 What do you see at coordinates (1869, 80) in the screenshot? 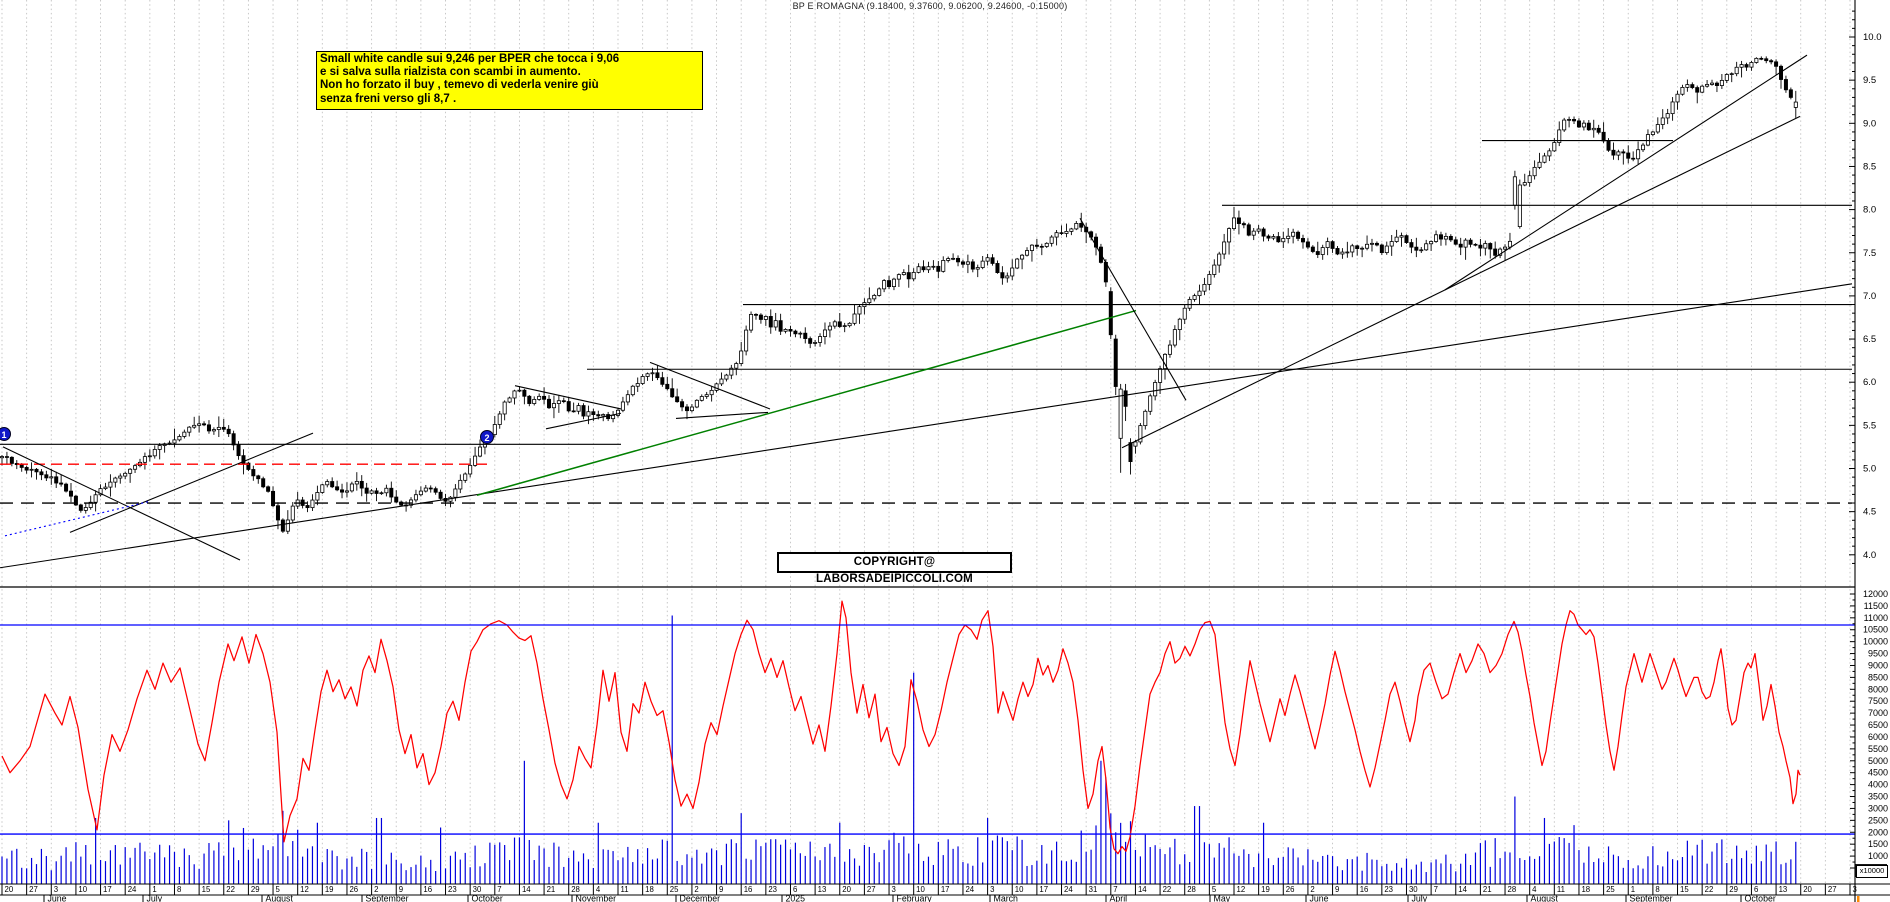
I see `svg-text: 9.5` at bounding box center [1869, 80].